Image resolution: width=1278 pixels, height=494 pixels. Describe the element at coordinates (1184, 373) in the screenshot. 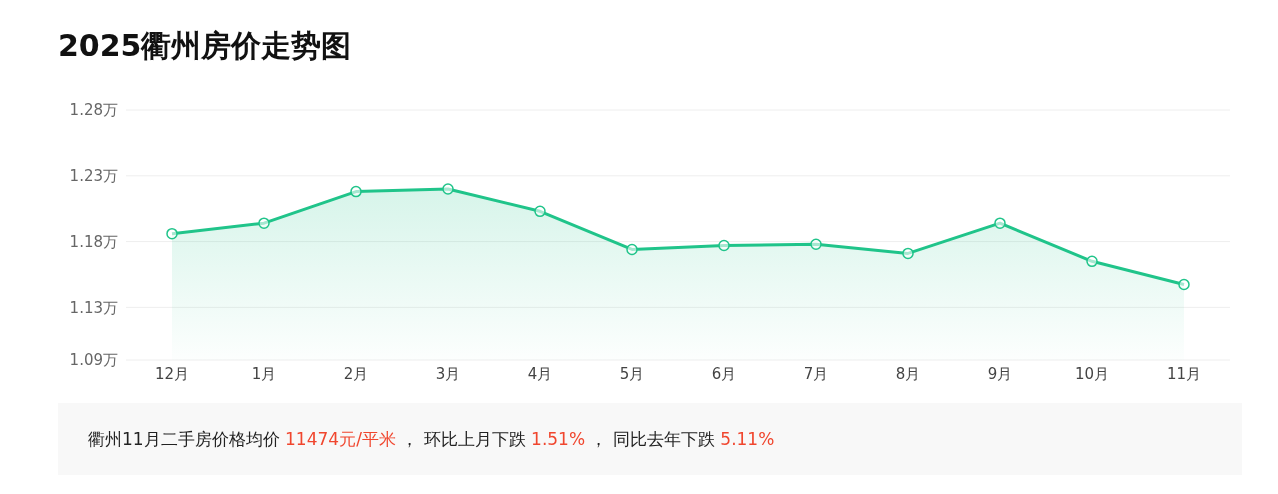

I see `x-tick-label: 11月` at that location.